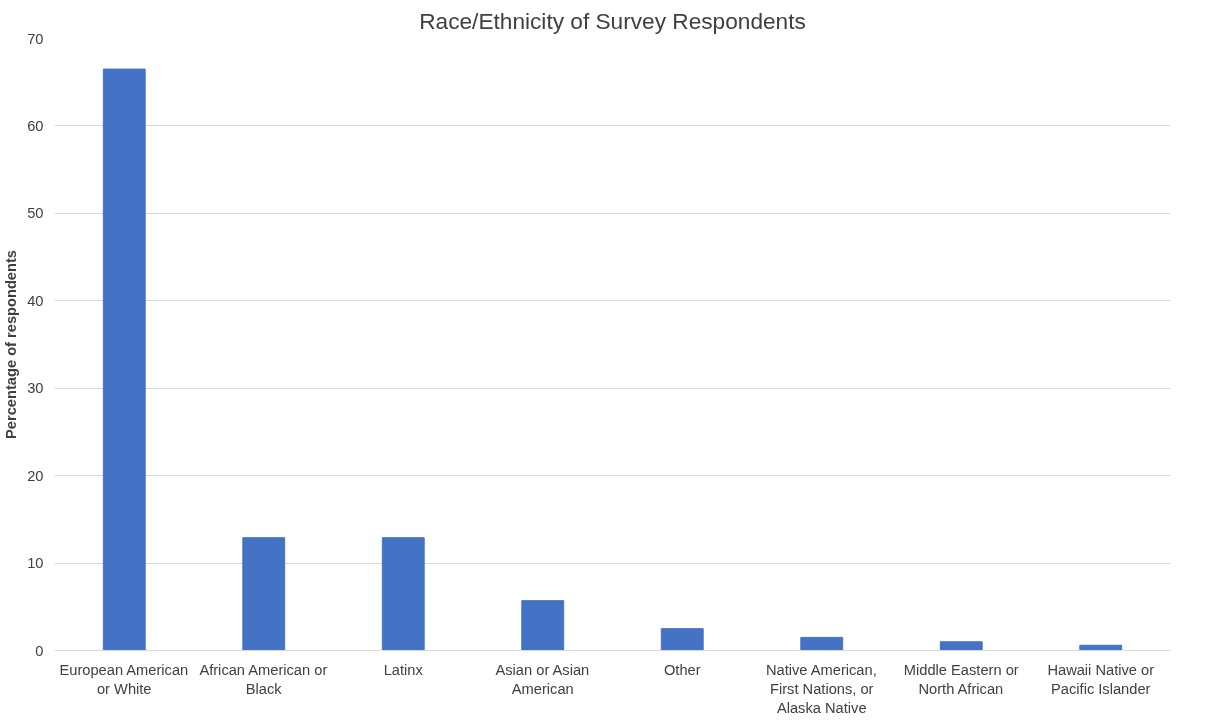 The image size is (1217, 724). What do you see at coordinates (542, 679) in the screenshot?
I see `x-tick-label: Asian or Asian American` at bounding box center [542, 679].